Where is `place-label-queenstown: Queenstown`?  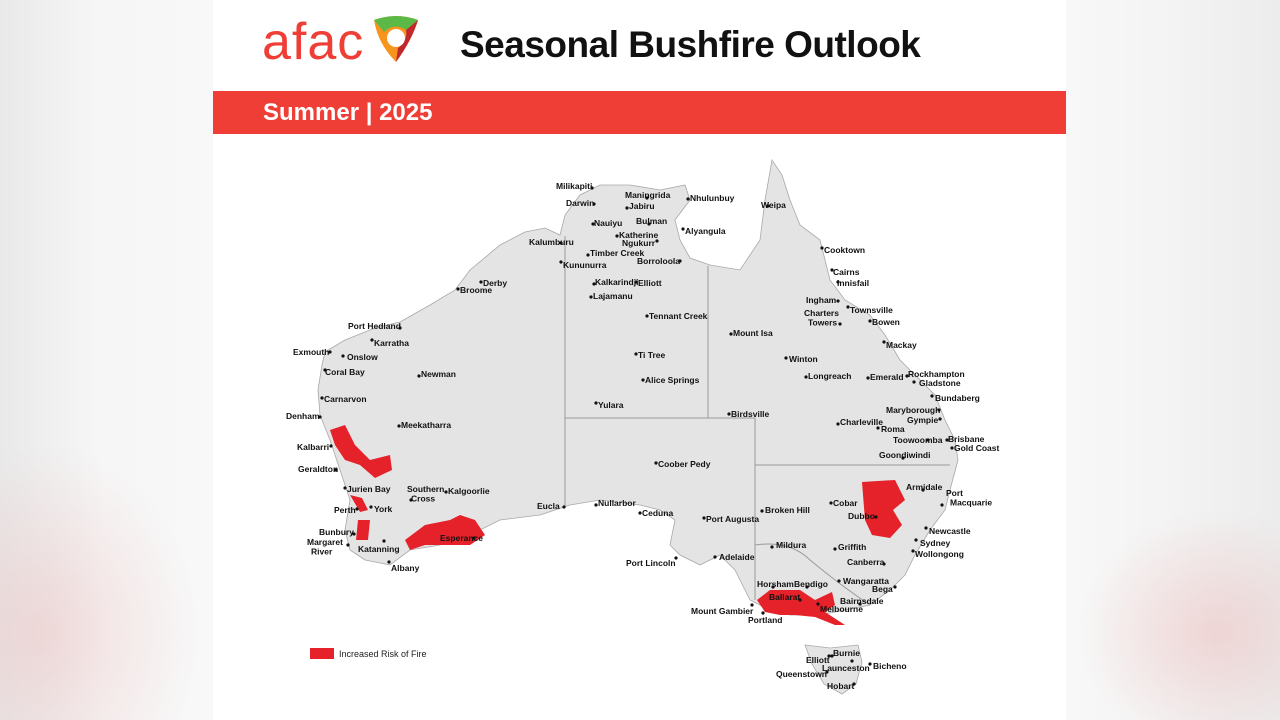 place-label-queenstown: Queenstown is located at coordinates (801, 674).